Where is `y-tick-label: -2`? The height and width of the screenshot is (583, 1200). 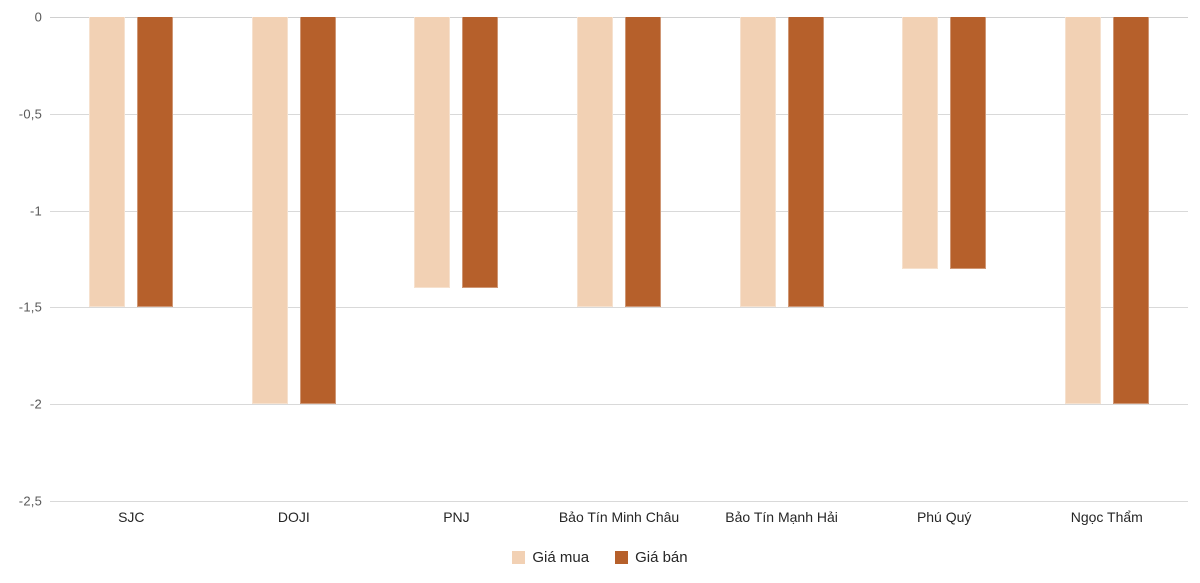 y-tick-label: -2 is located at coordinates (36, 404).